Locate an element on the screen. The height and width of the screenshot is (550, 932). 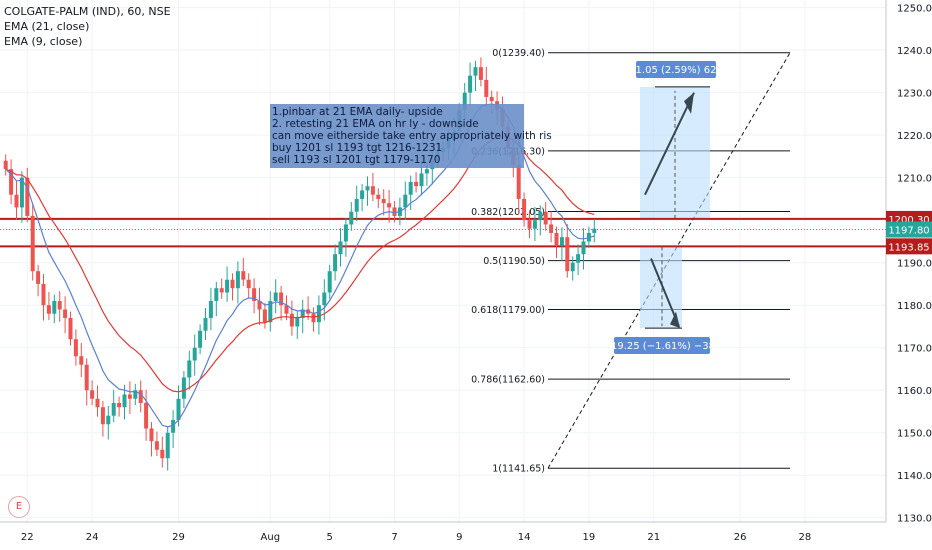
note-line: sell 1193 sl 1201 tgt 1179-1170 is located at coordinates (356, 160).